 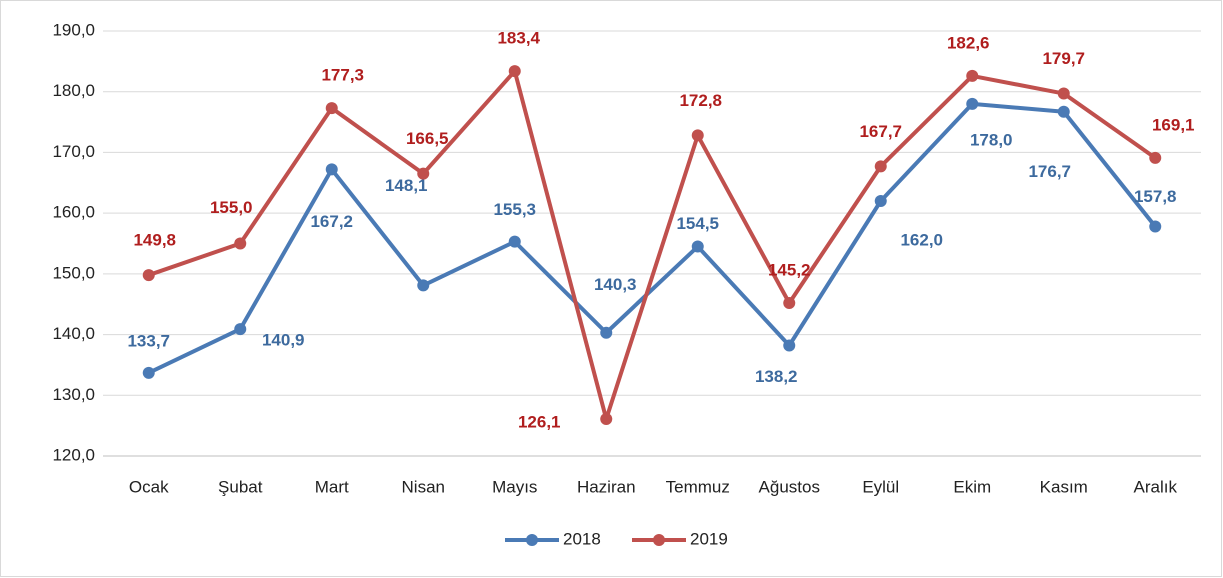 I want to click on value-label: 183,4, so click(x=518, y=38).